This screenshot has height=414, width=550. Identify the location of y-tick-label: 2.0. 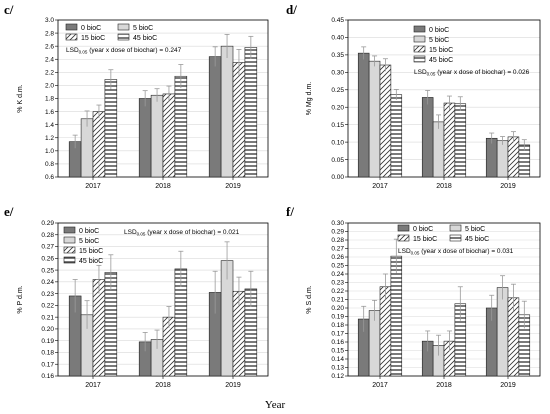
(49, 86).